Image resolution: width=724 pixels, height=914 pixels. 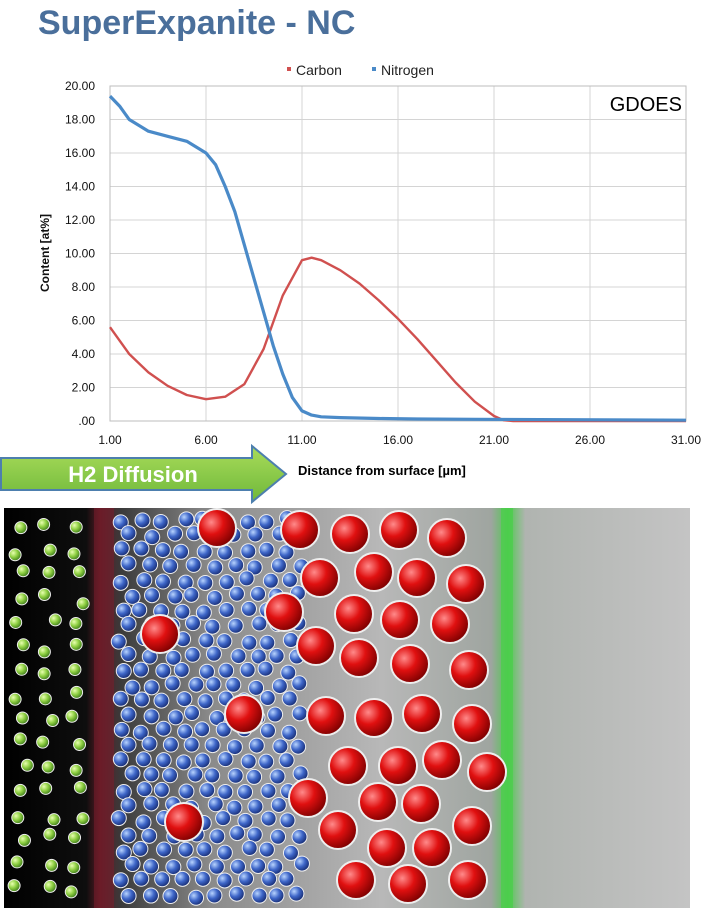 I want to click on x-tick-label: 26.00, so click(x=590, y=439).